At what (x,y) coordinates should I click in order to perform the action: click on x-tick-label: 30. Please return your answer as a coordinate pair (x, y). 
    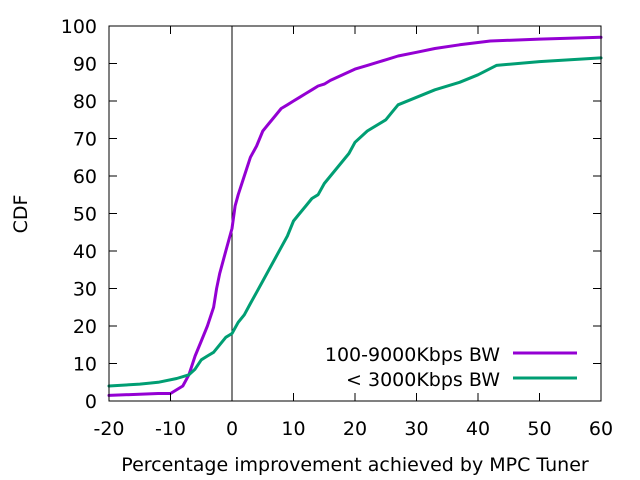
    Looking at the image, I should click on (416, 429).